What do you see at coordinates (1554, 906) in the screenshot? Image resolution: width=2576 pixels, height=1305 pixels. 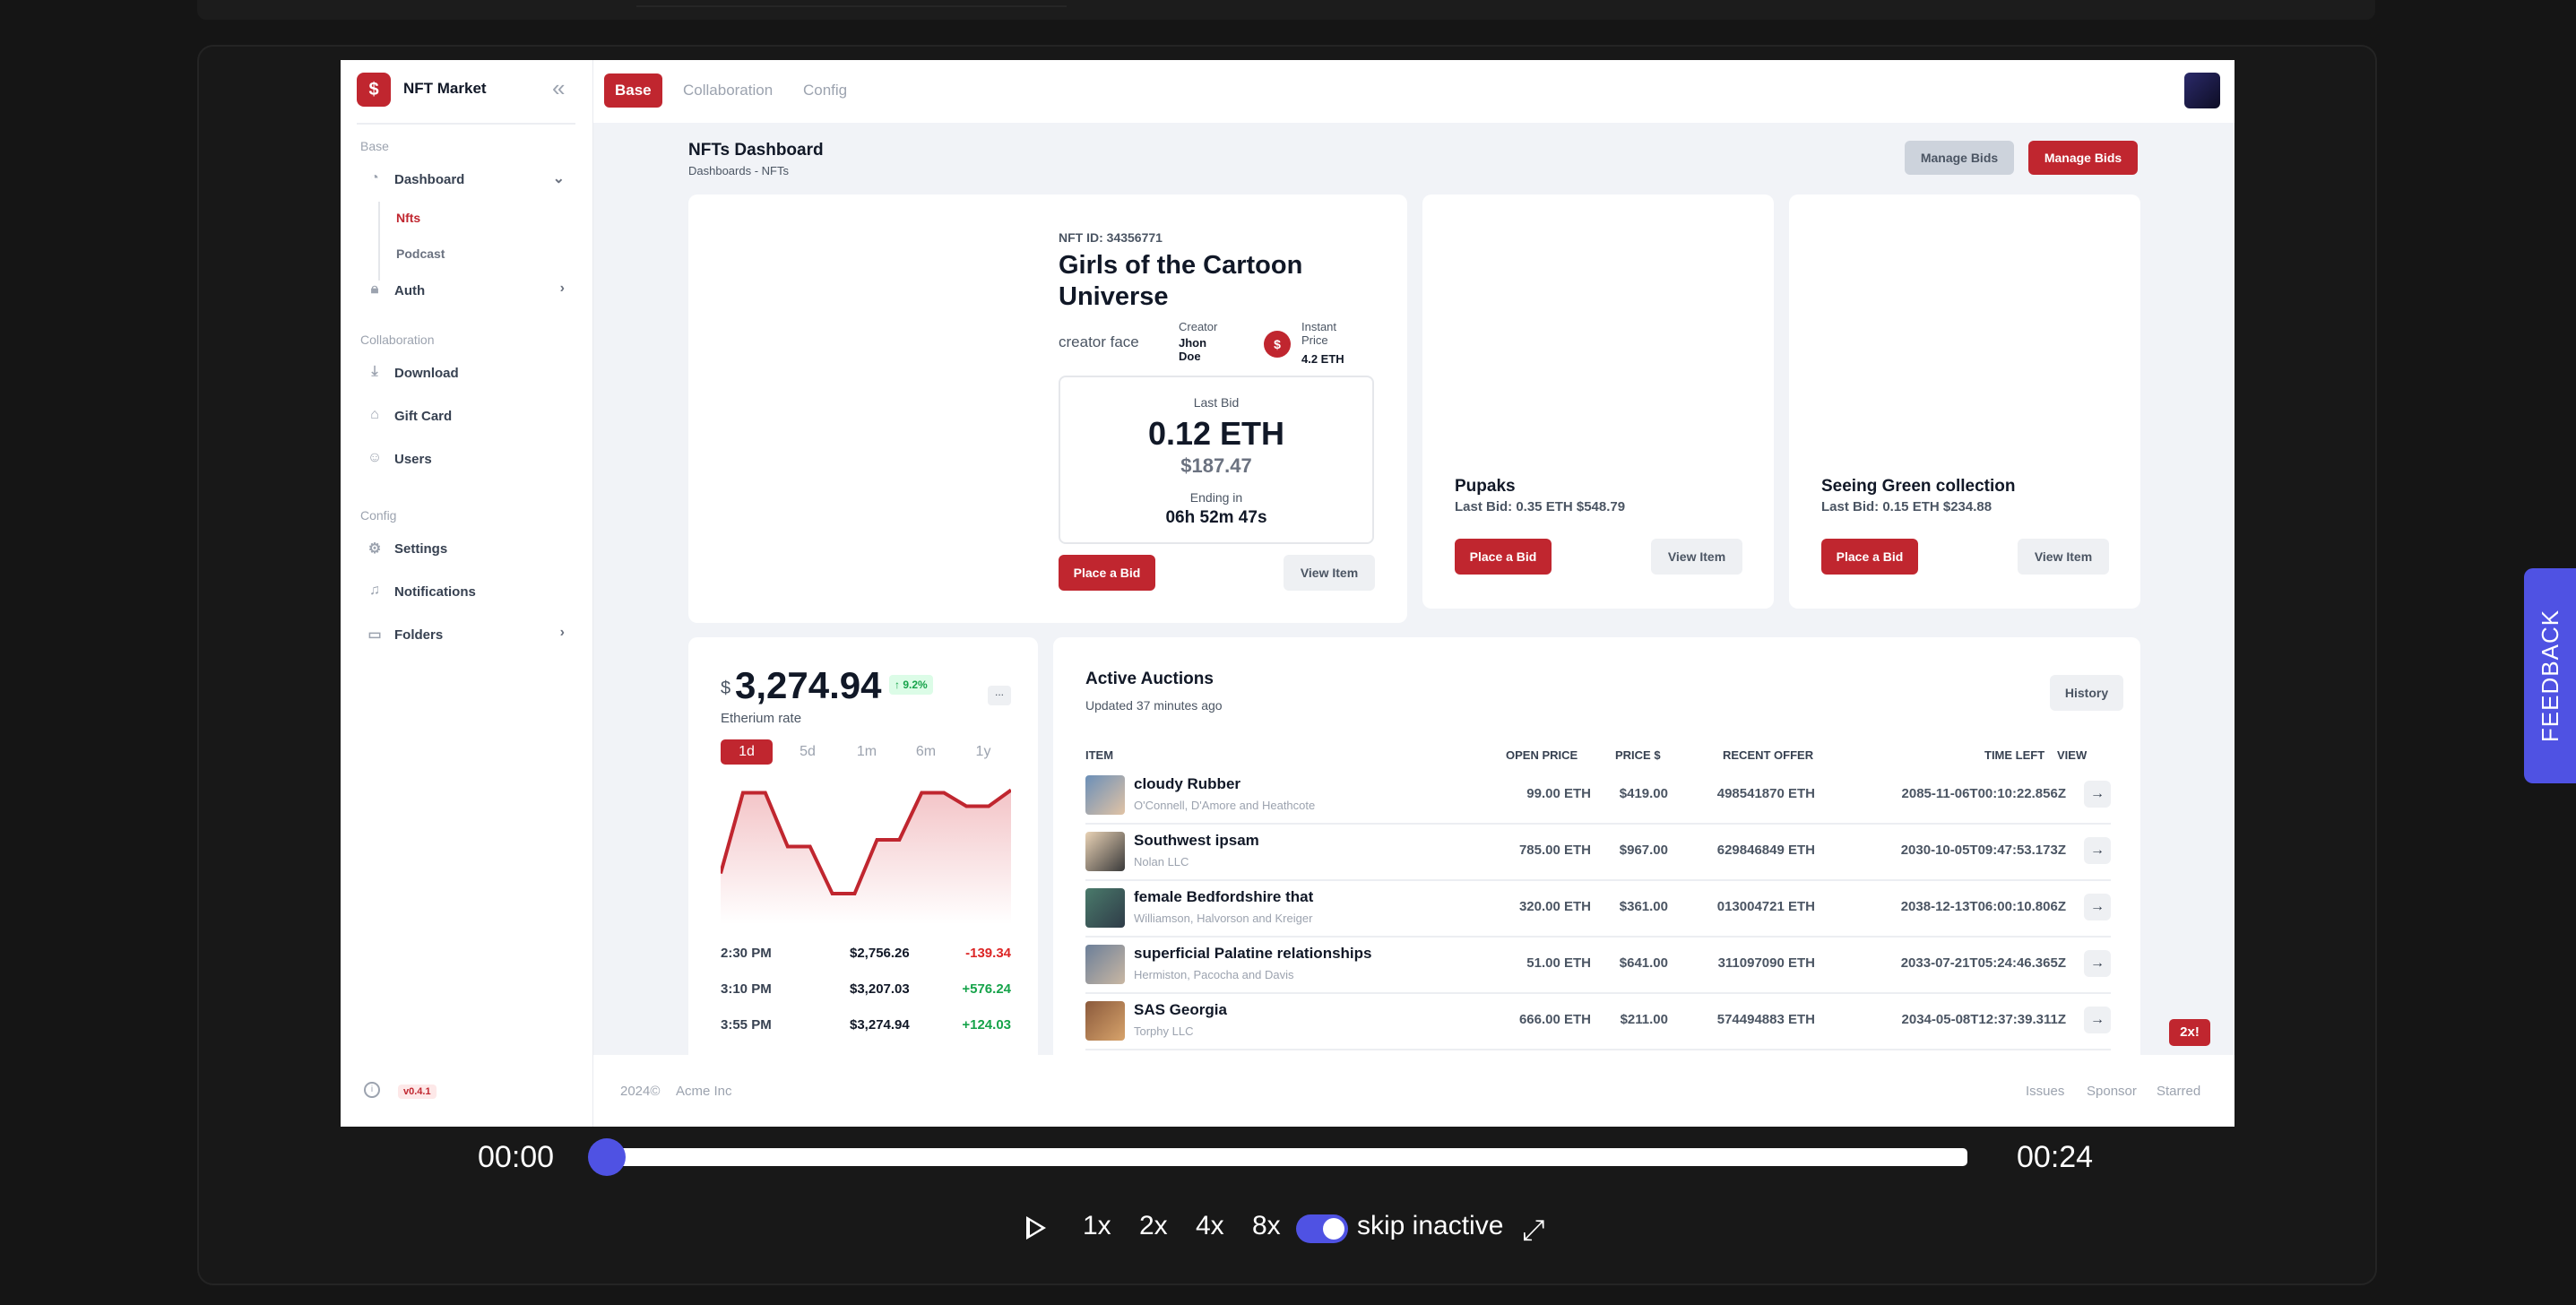 I see `open-price: 320.00 ETH` at bounding box center [1554, 906].